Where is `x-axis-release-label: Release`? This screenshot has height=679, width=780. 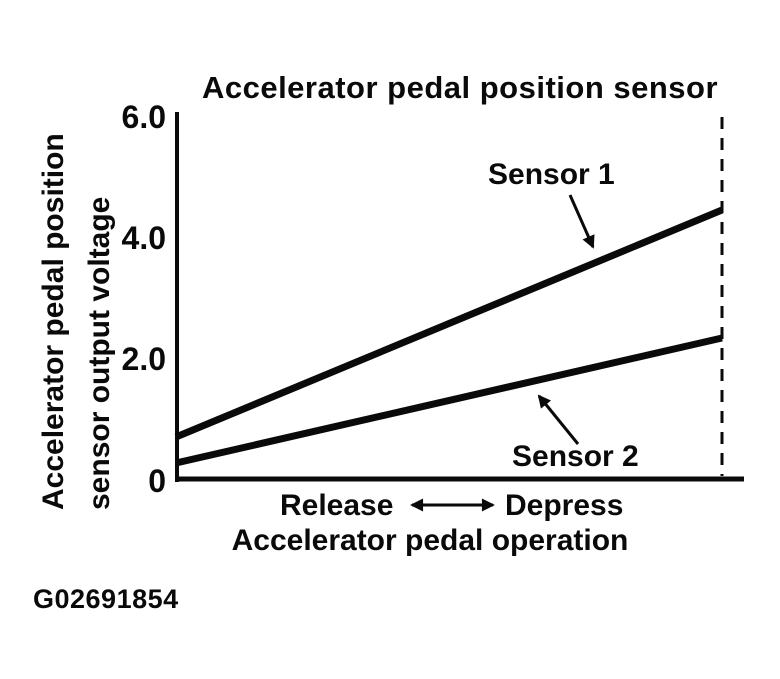 x-axis-release-label: Release is located at coordinates (337, 505).